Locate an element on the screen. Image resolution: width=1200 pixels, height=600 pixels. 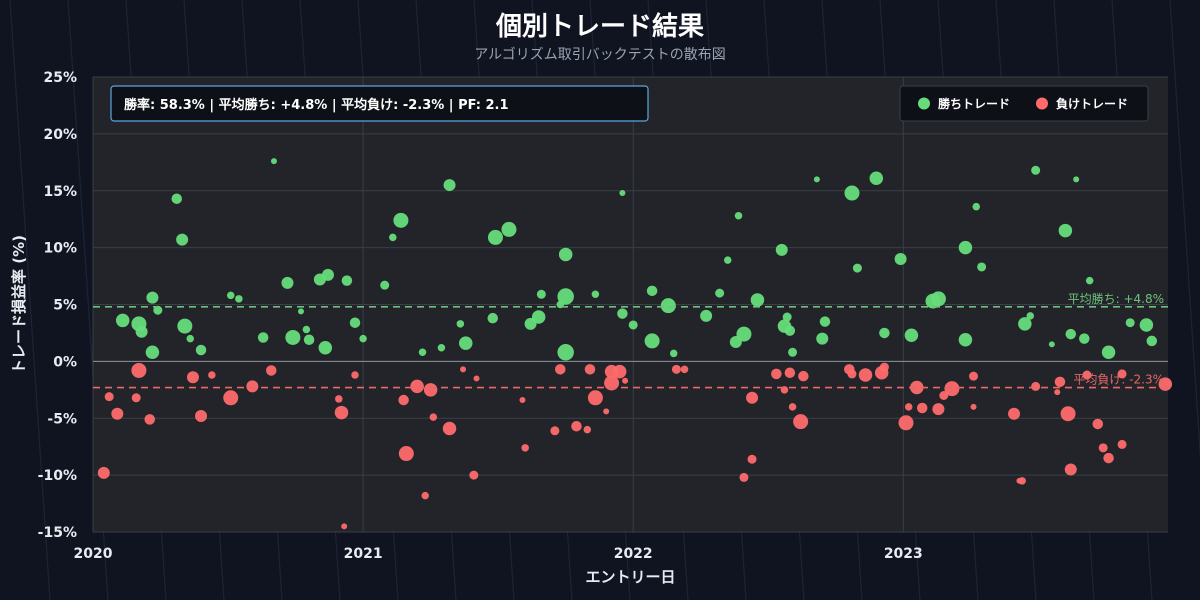
y-tick-label: 20% is located at coordinates (60, 135).